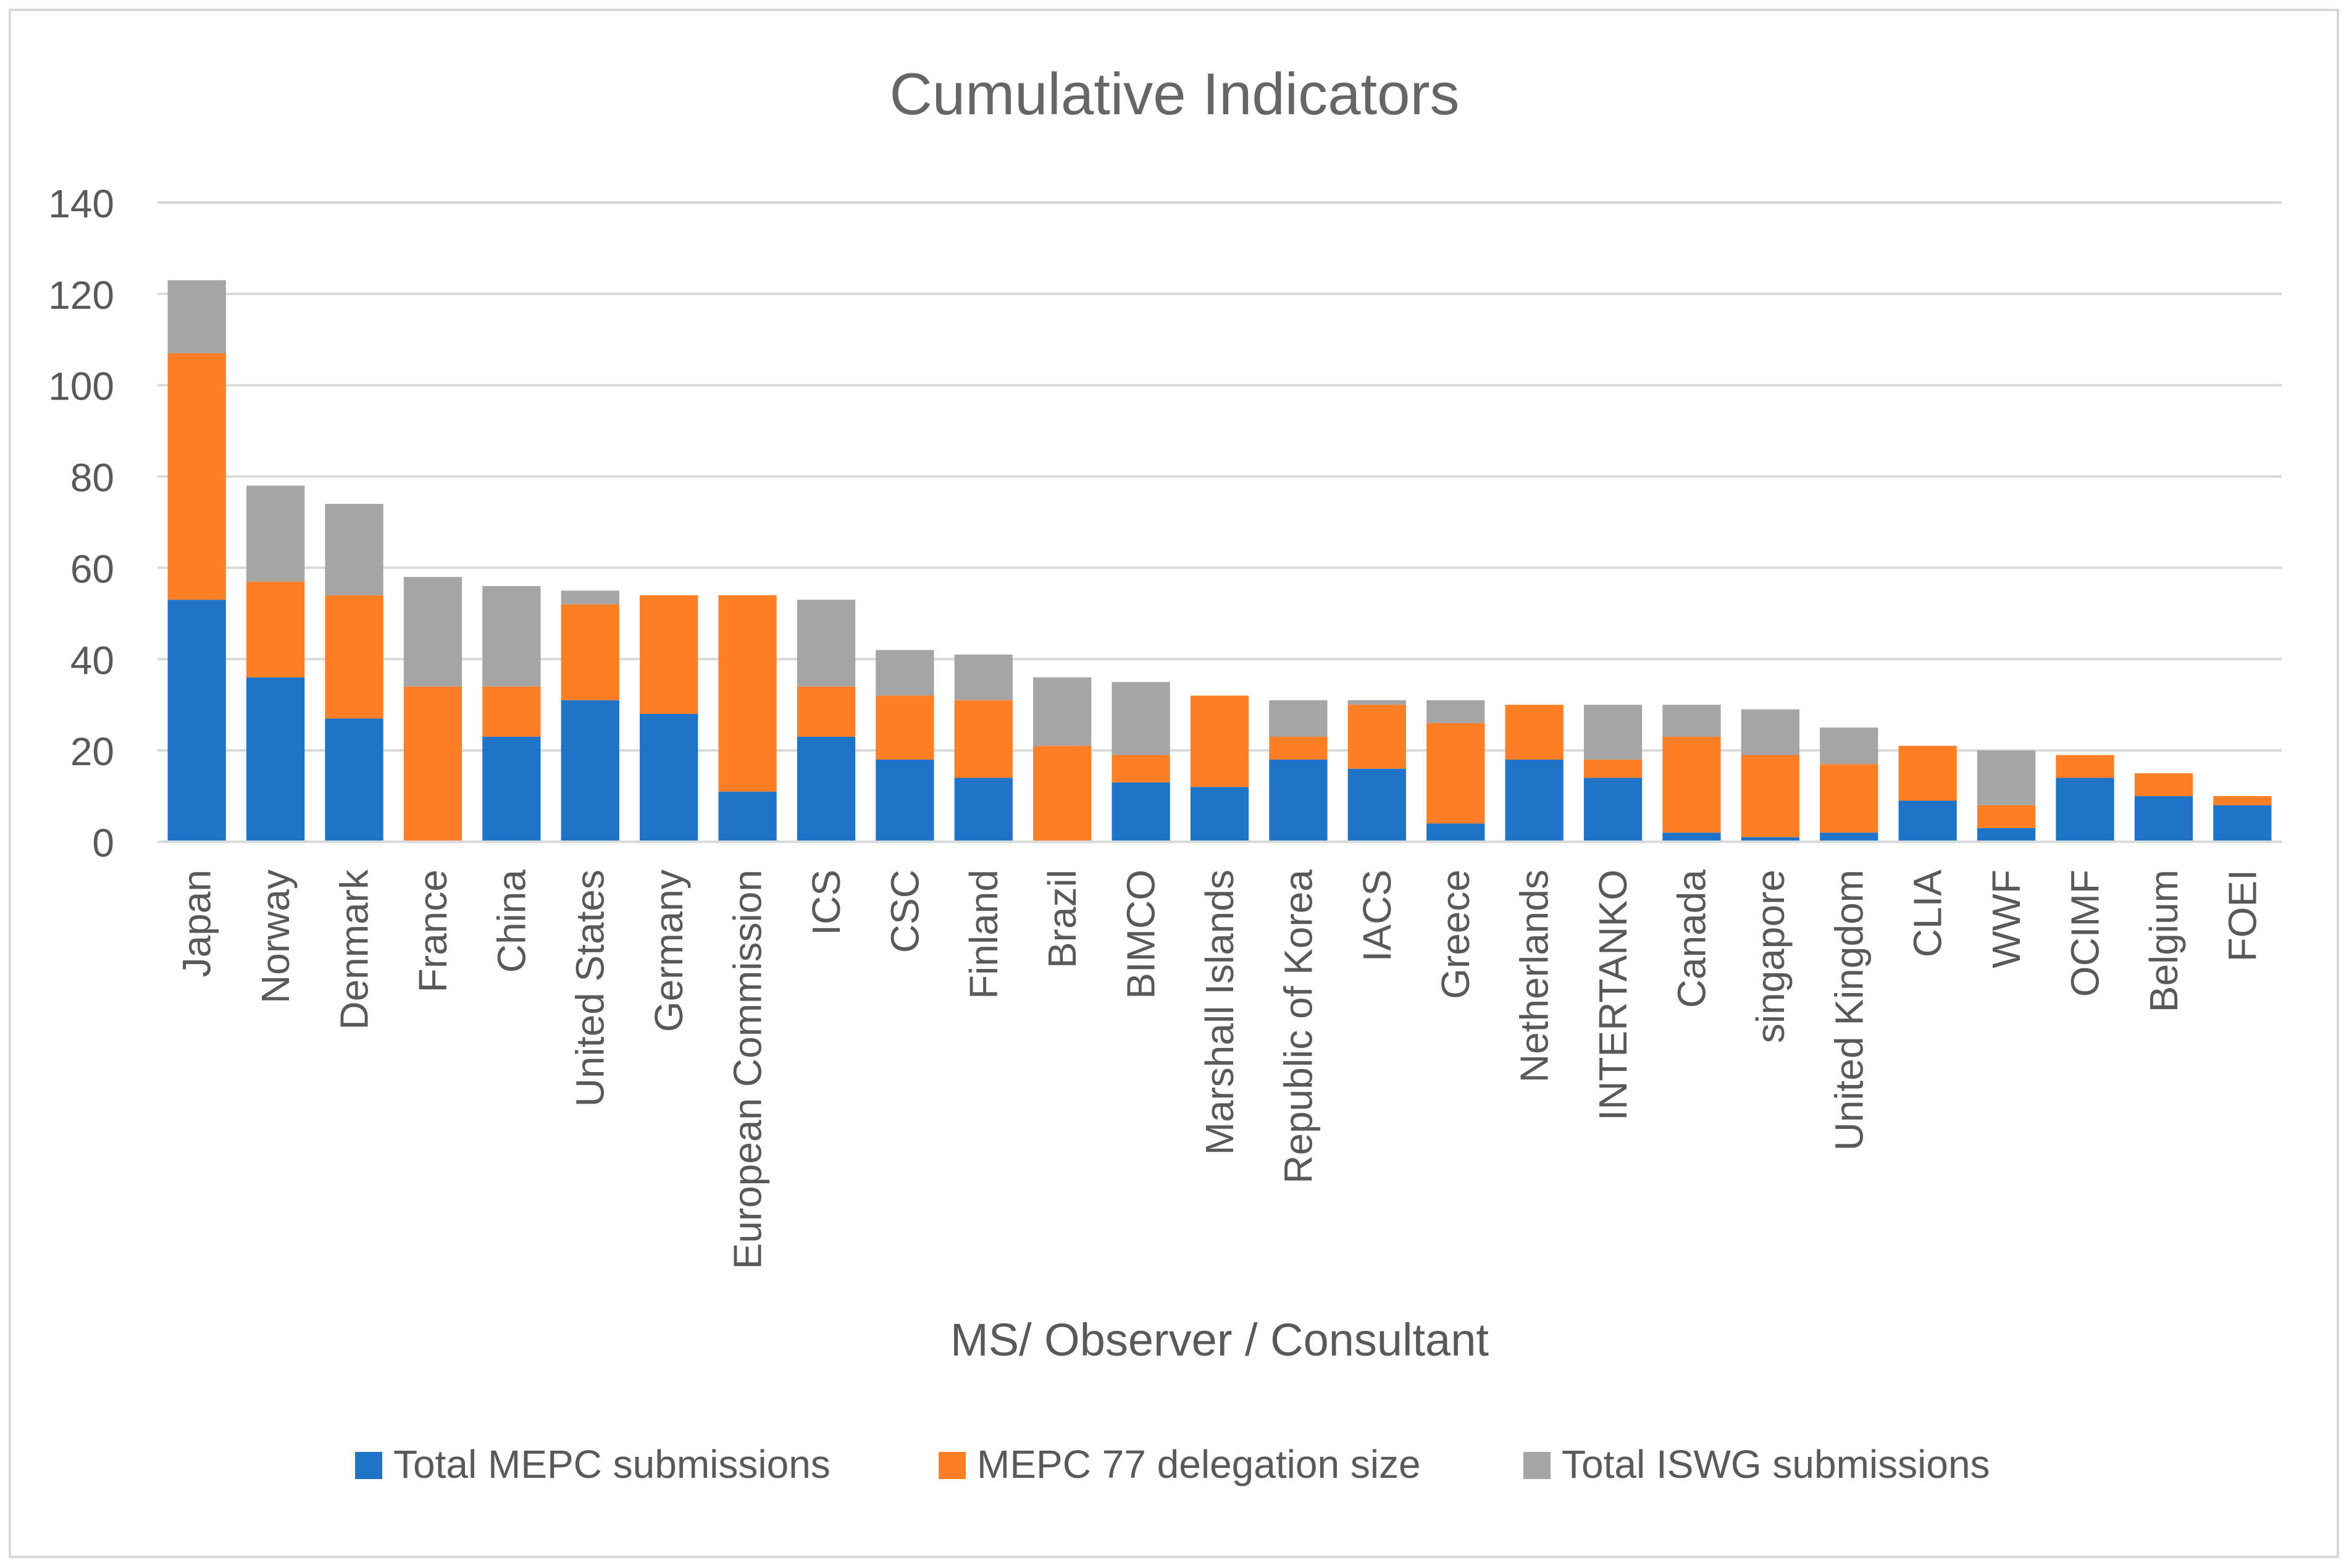  What do you see at coordinates (590, 598) in the screenshot?
I see `bar-3-united-states` at bounding box center [590, 598].